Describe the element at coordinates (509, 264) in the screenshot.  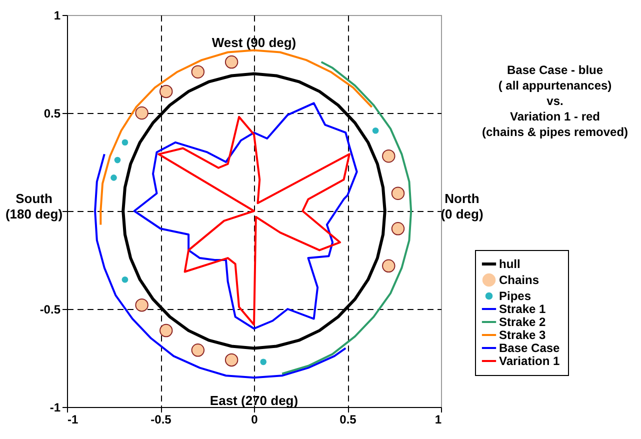
I see `legend-label: hull` at that location.